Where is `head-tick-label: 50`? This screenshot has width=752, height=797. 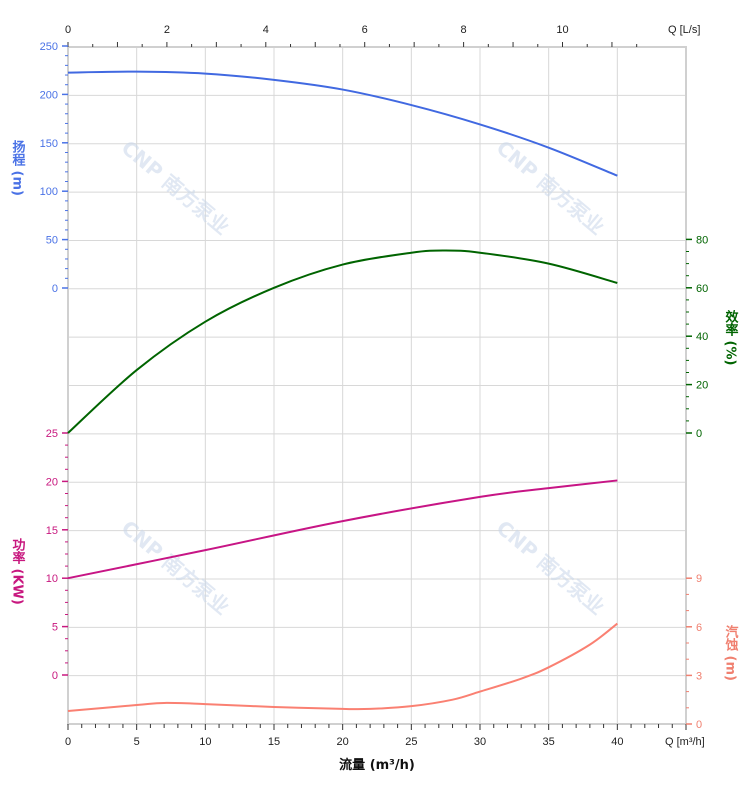 head-tick-label: 50 is located at coordinates (52, 241).